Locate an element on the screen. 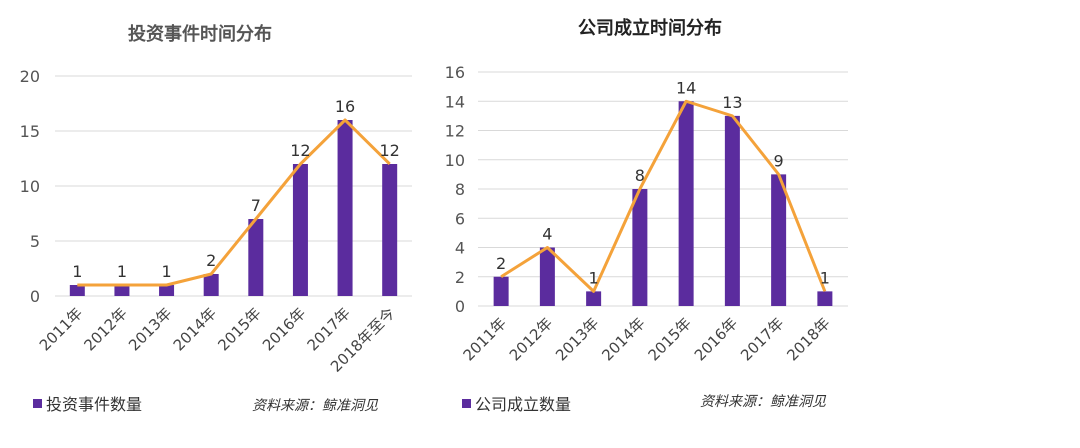 The width and height of the screenshot is (1080, 448). chart-title: 公司成立时间分布 is located at coordinates (650, 28).